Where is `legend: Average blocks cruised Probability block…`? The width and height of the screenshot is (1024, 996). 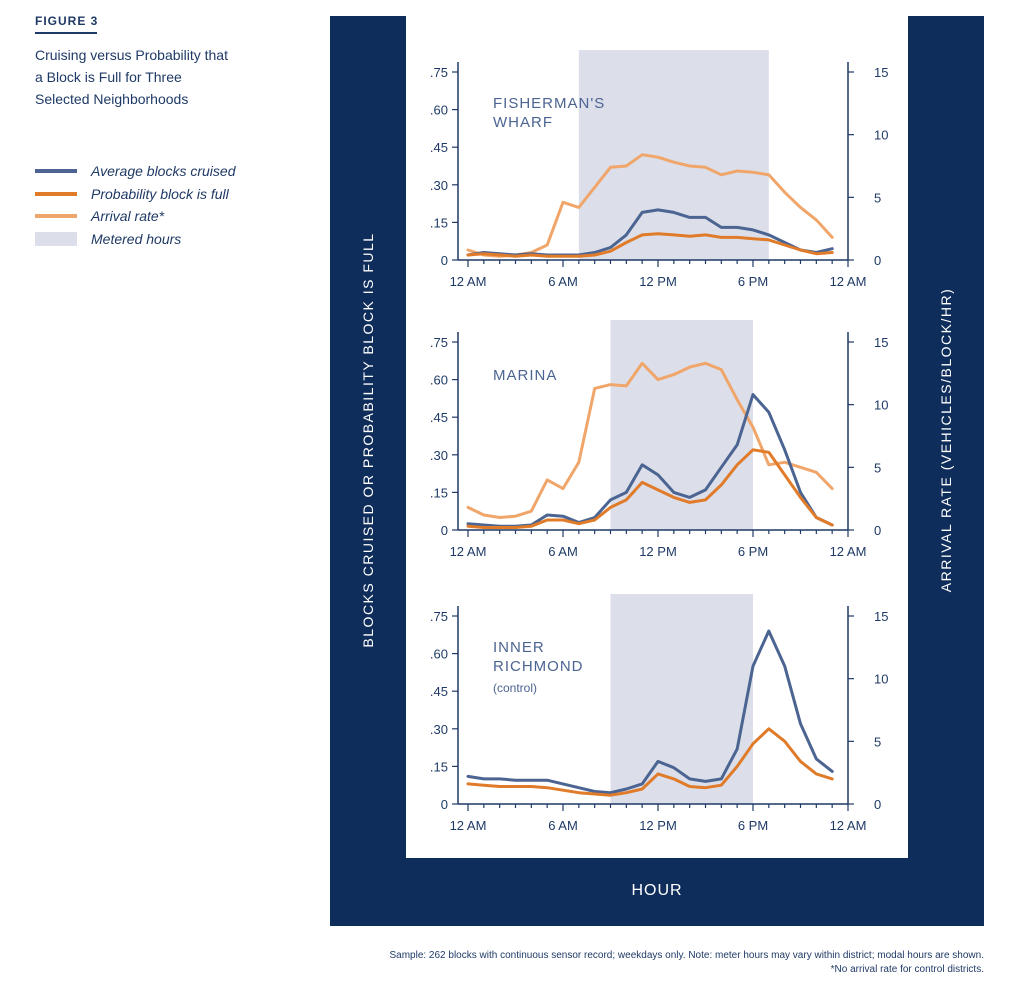
legend: Average blocks cruised Probability block… is located at coordinates (135, 205).